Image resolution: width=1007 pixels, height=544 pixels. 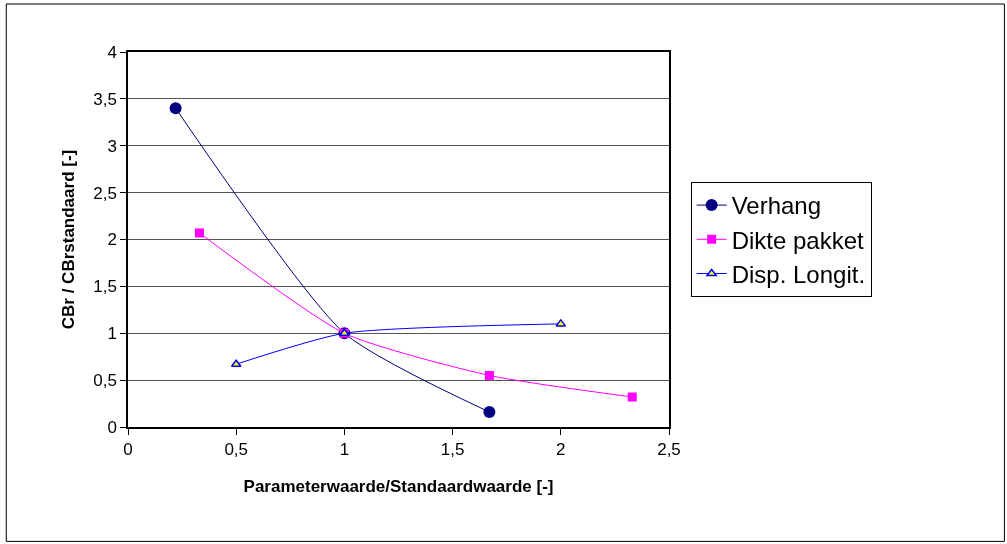 I want to click on legend-label: Verhang, so click(x=776, y=206).